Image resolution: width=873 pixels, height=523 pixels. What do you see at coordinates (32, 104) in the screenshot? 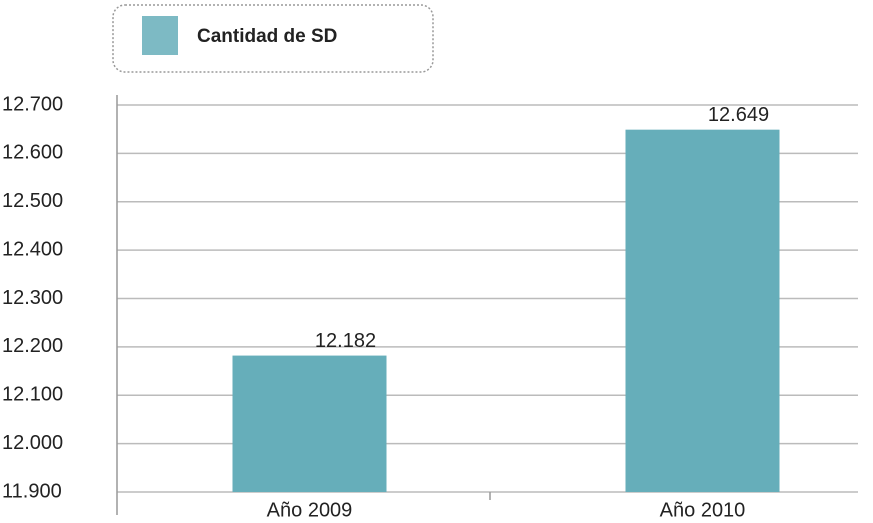
I see `y-tick-label: 12.700` at bounding box center [32, 104].